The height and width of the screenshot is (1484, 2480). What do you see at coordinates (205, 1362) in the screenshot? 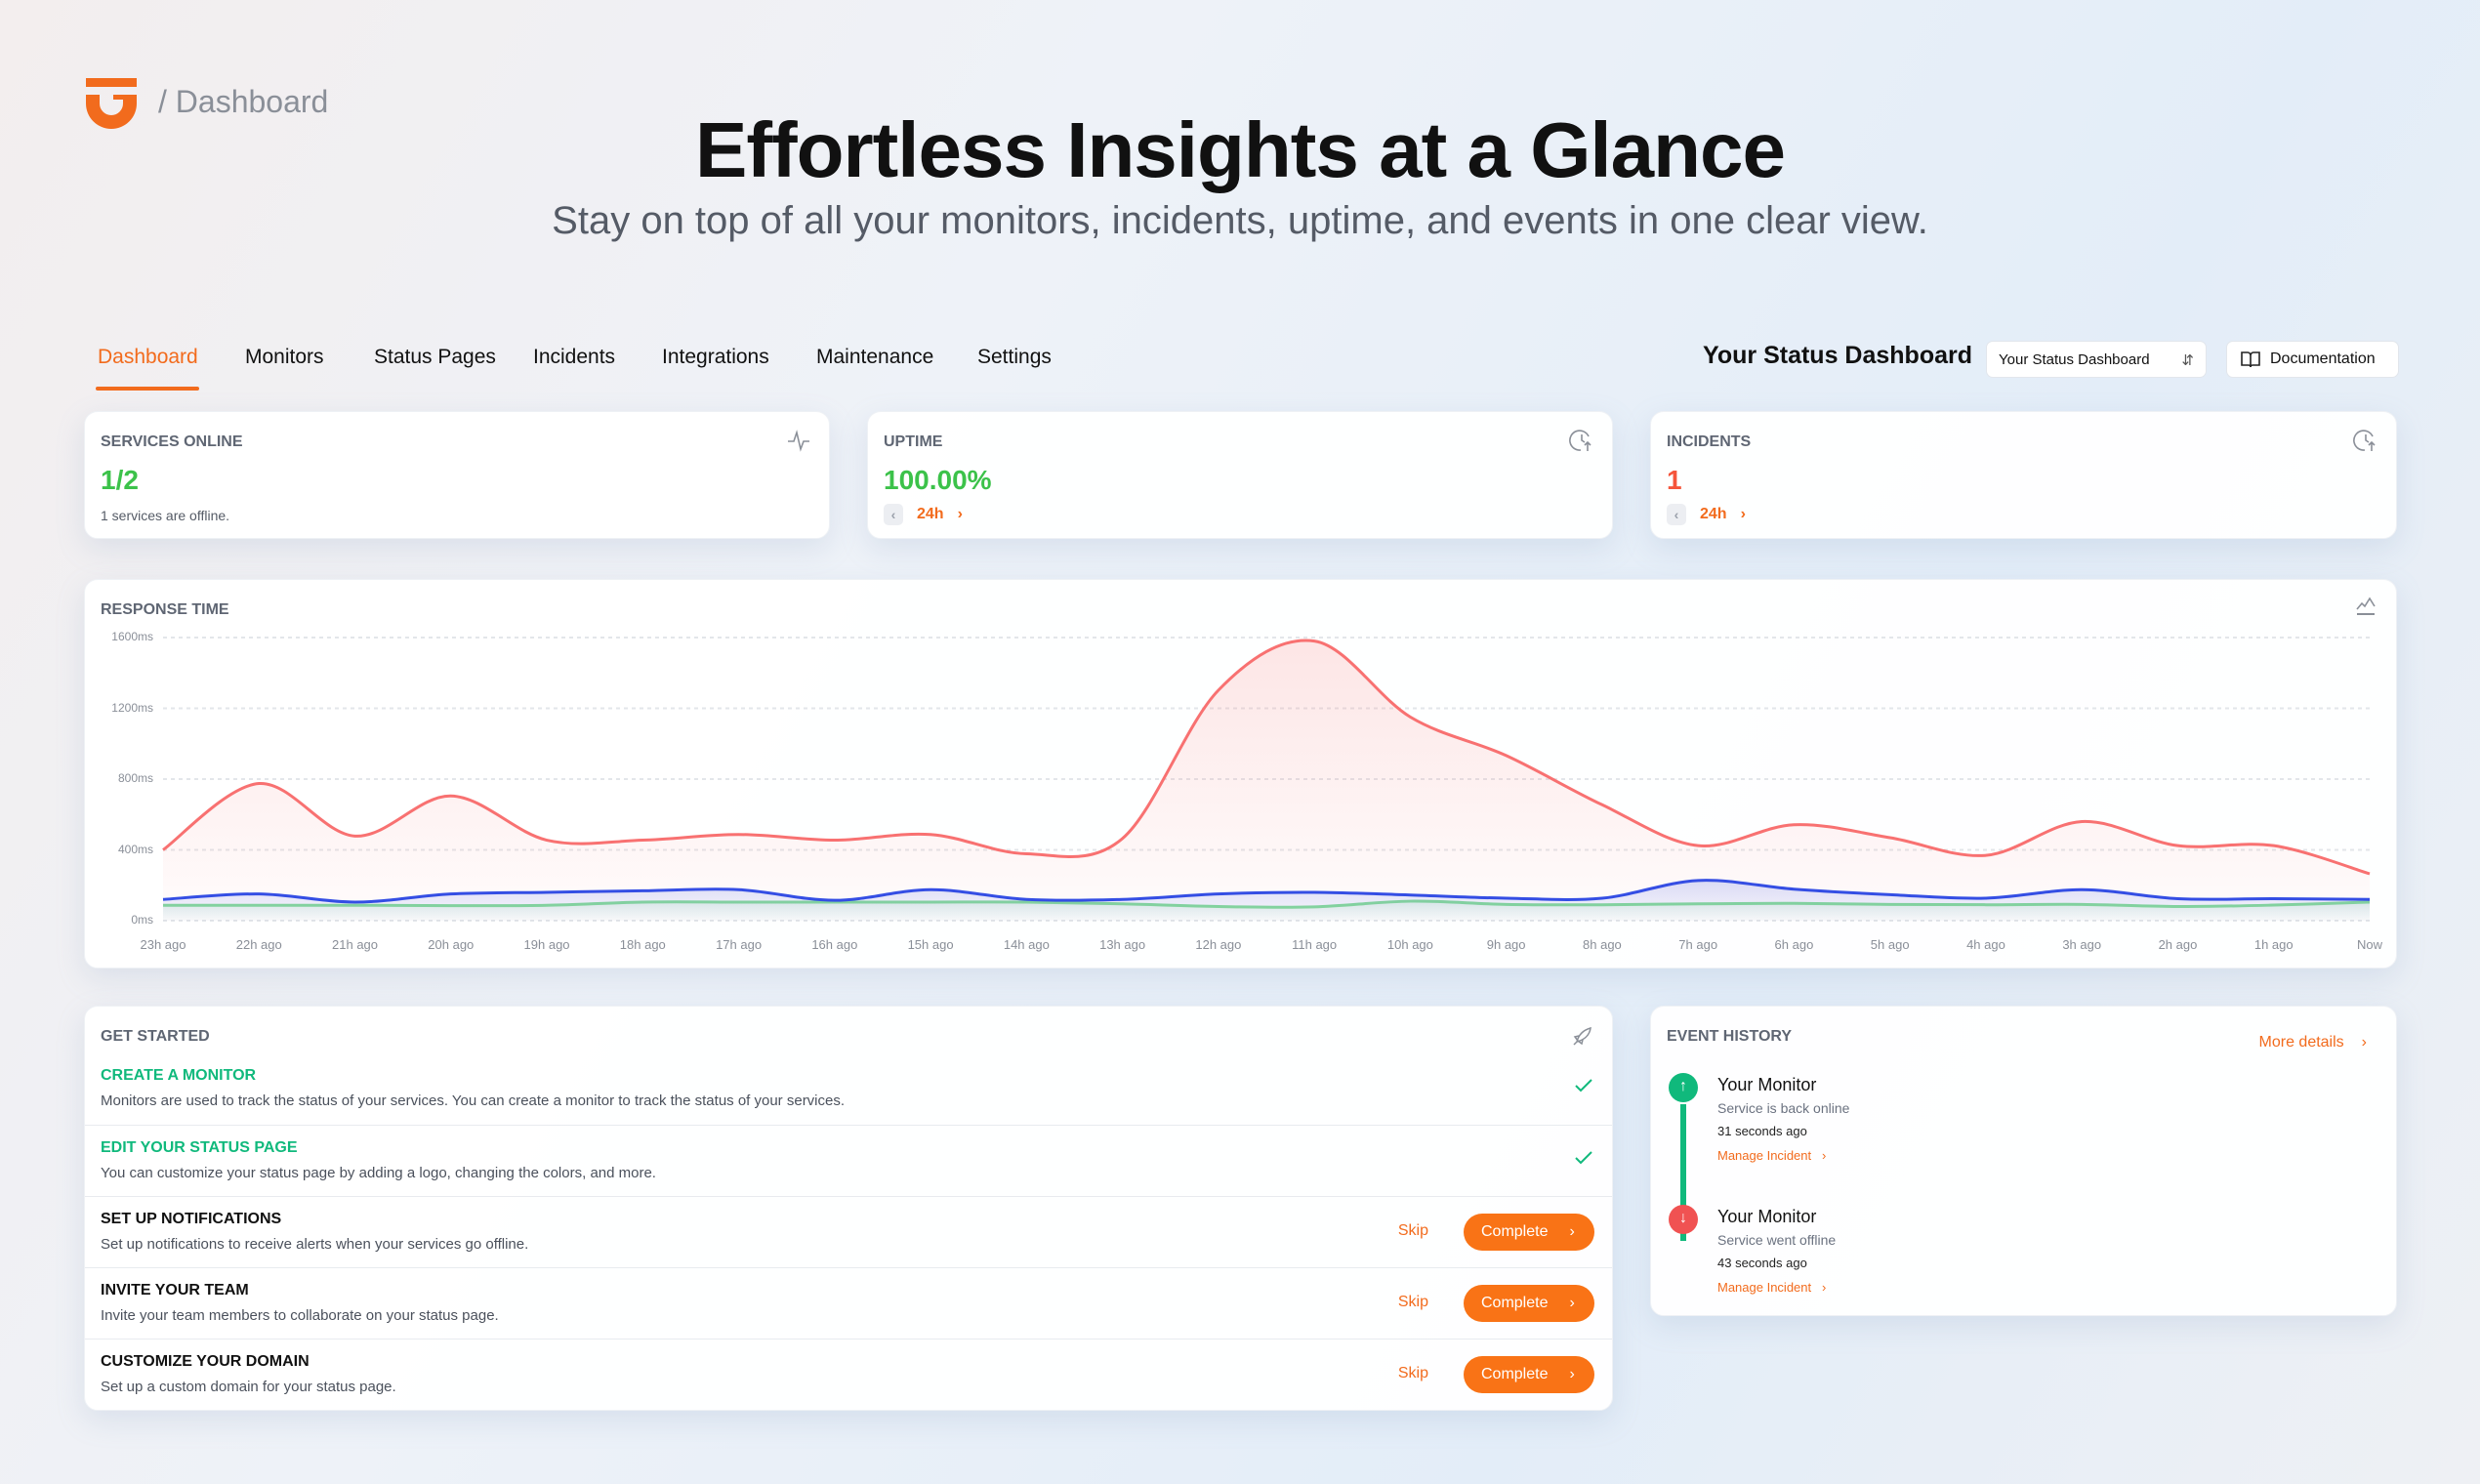
I see `item-title: CUSTOMIZE YOUR DOMAIN` at bounding box center [205, 1362].